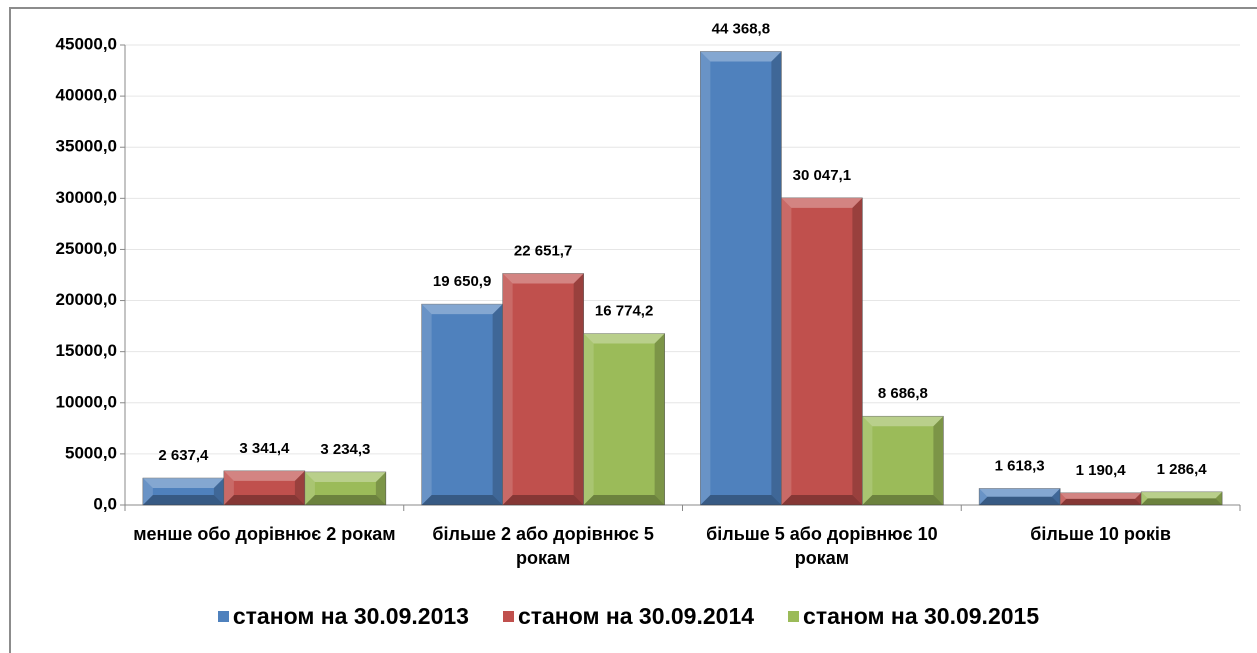 This screenshot has height=653, width=1257. I want to click on data-label: 1 286,4, so click(1182, 469).